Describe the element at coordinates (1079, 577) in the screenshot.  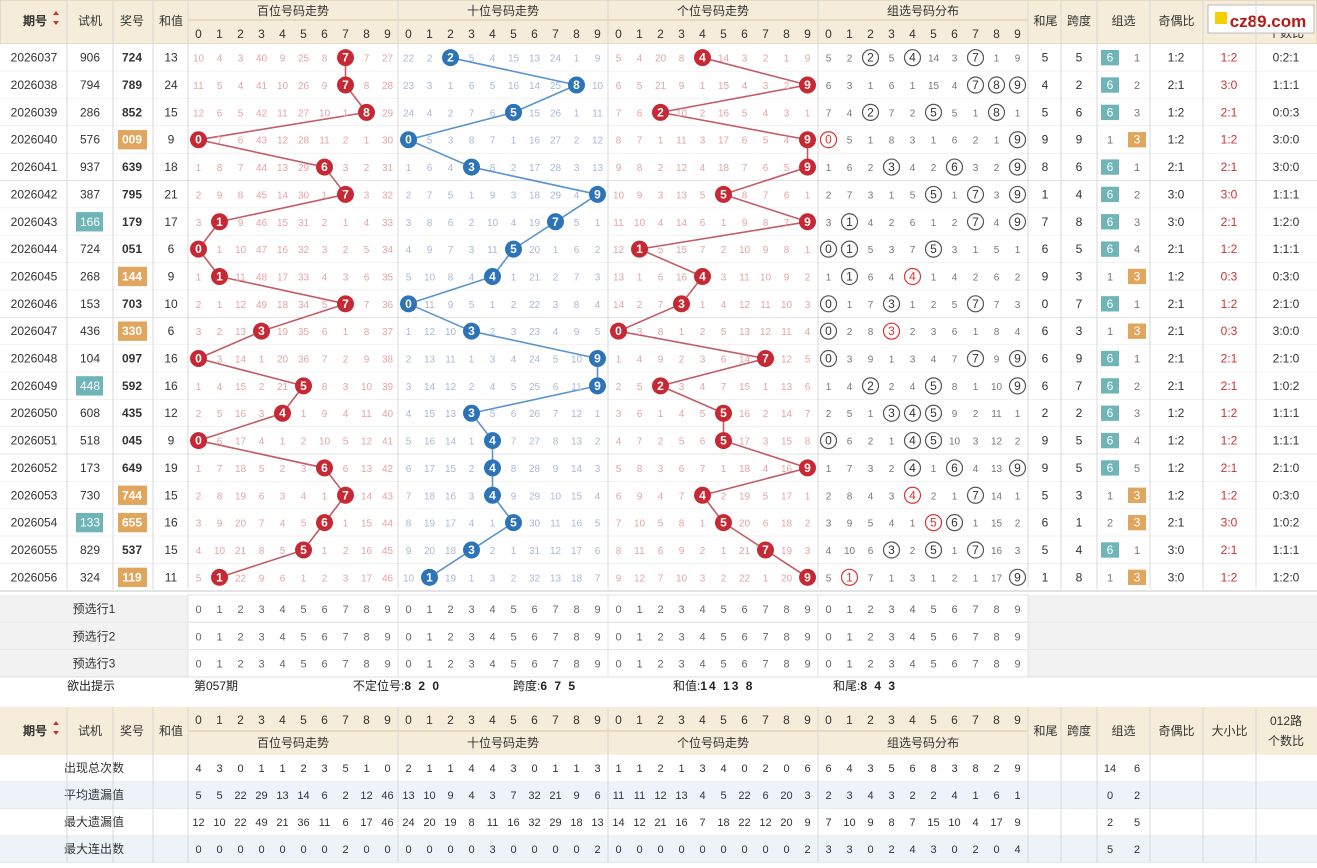
I see `span-cell: 8` at that location.